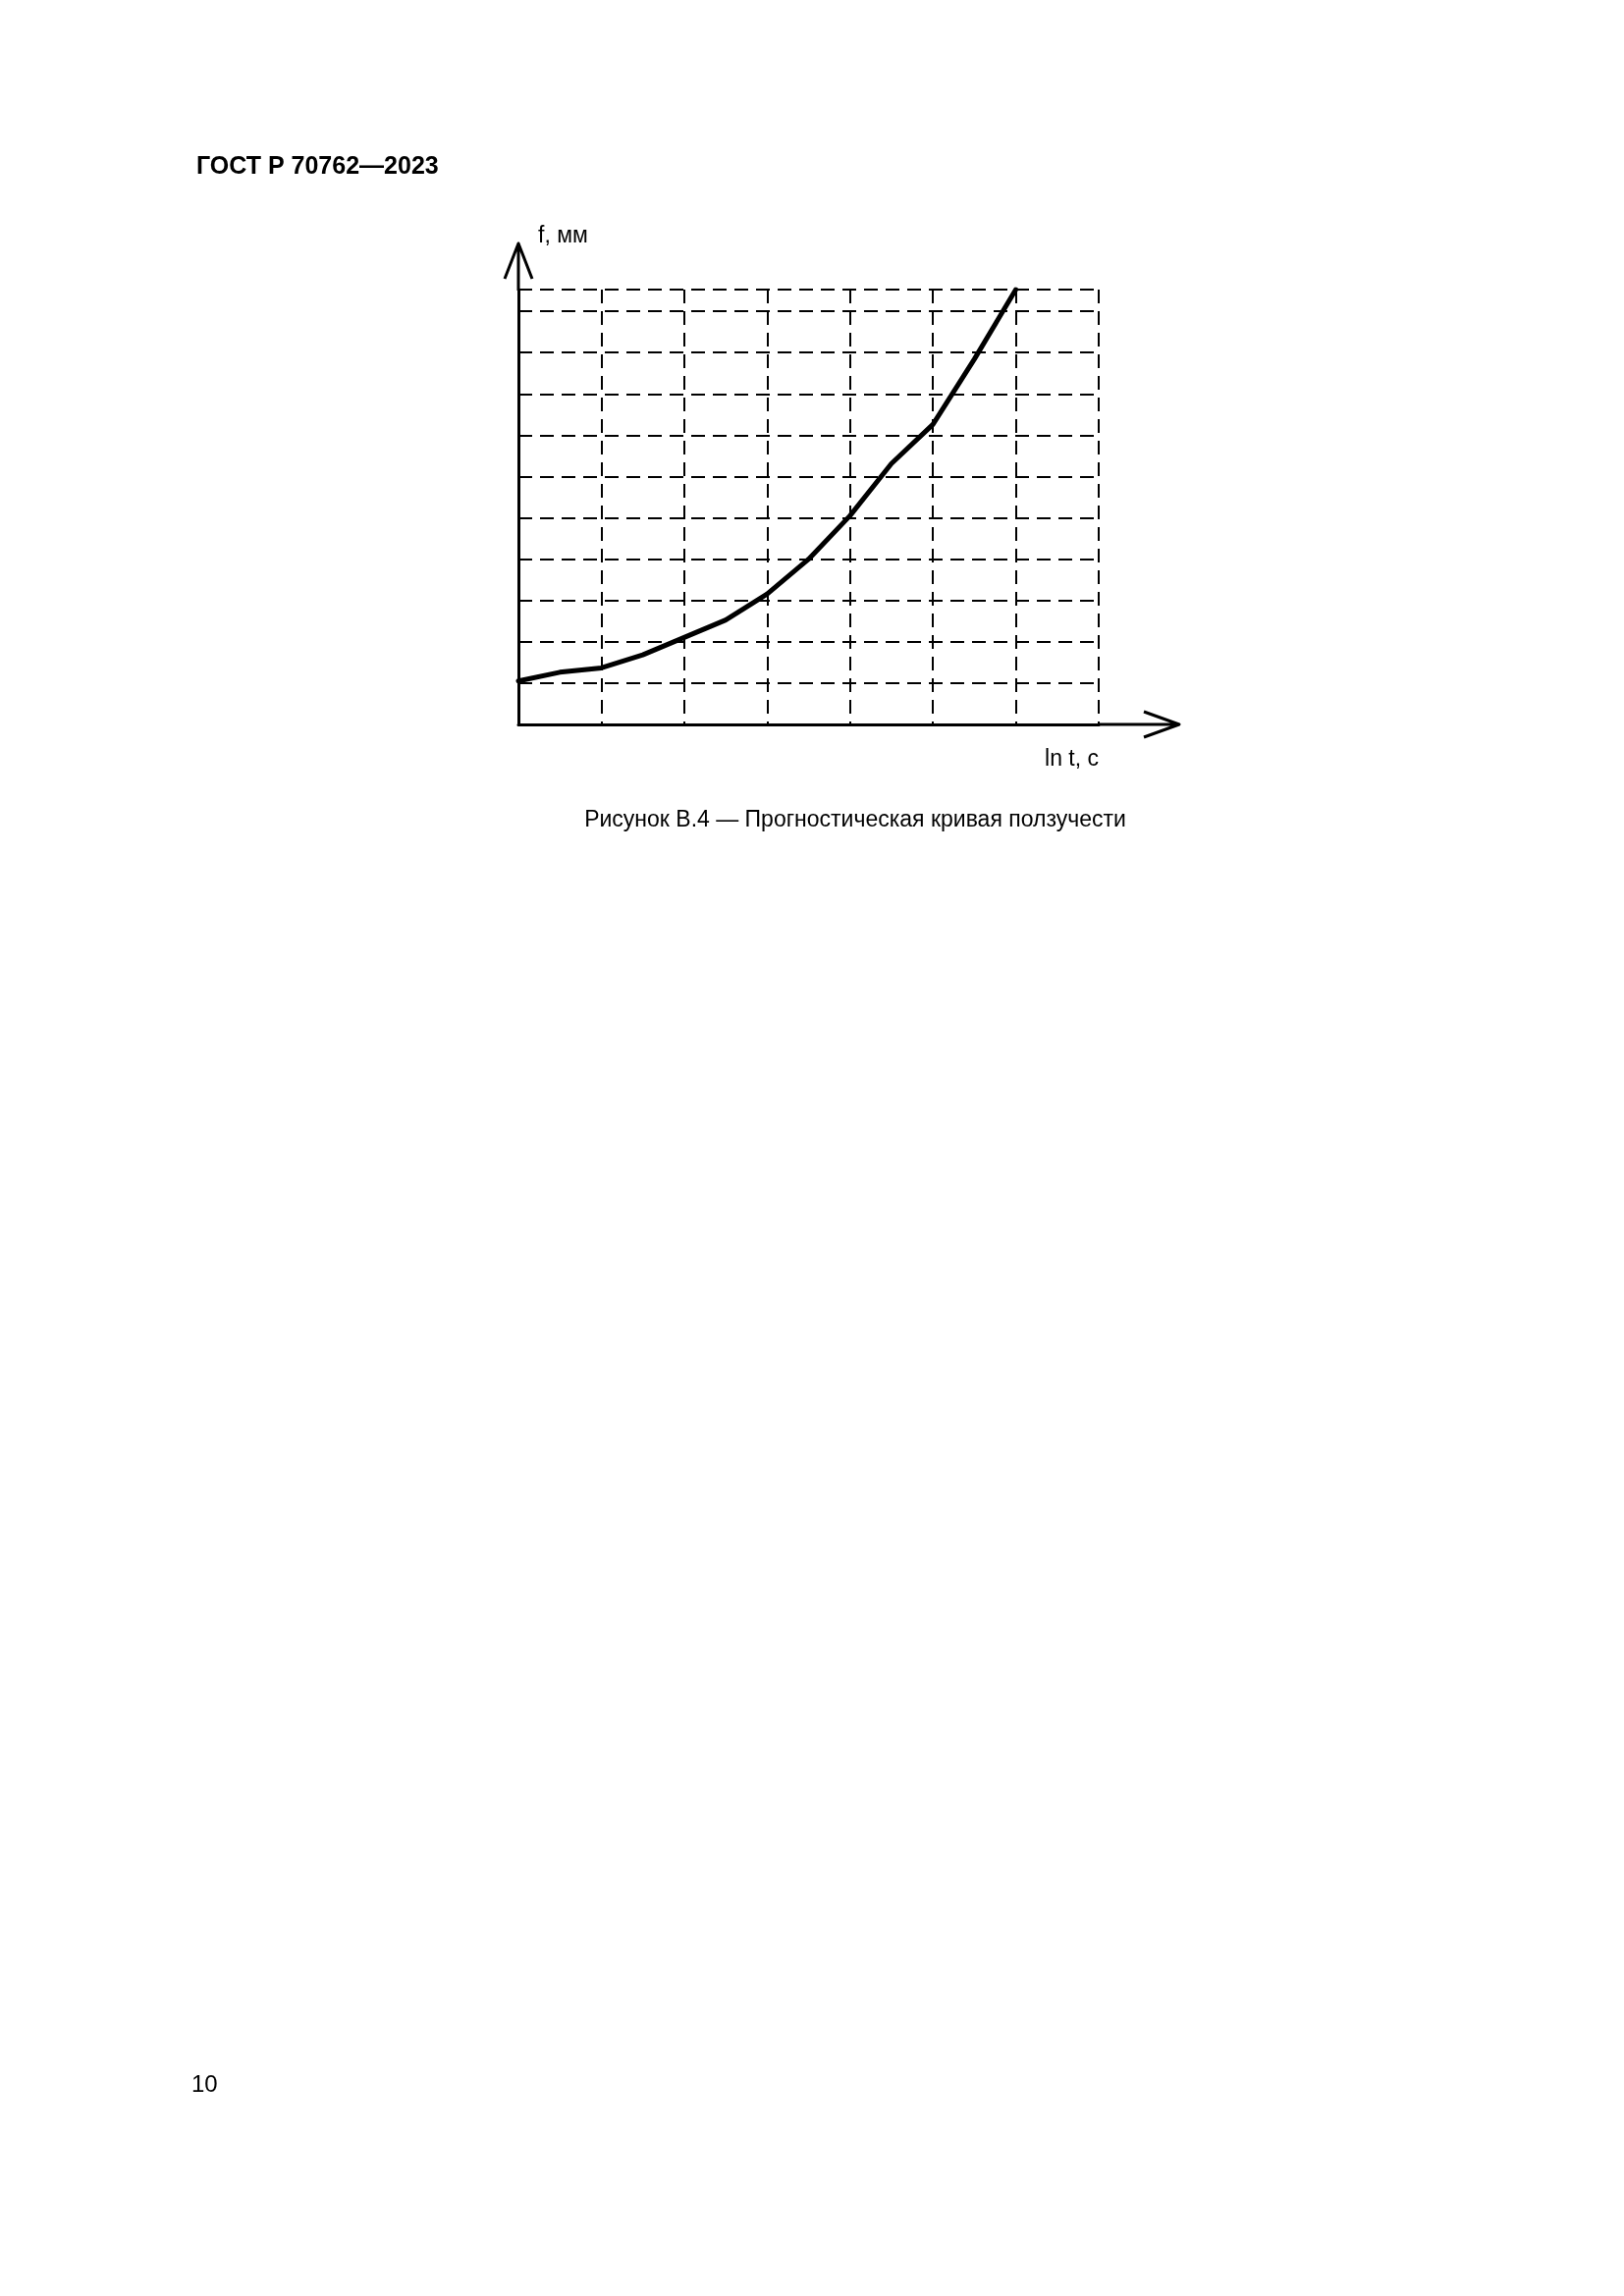  I want to click on chart-title: ГОСТ Р 70762—2023, so click(317, 164).